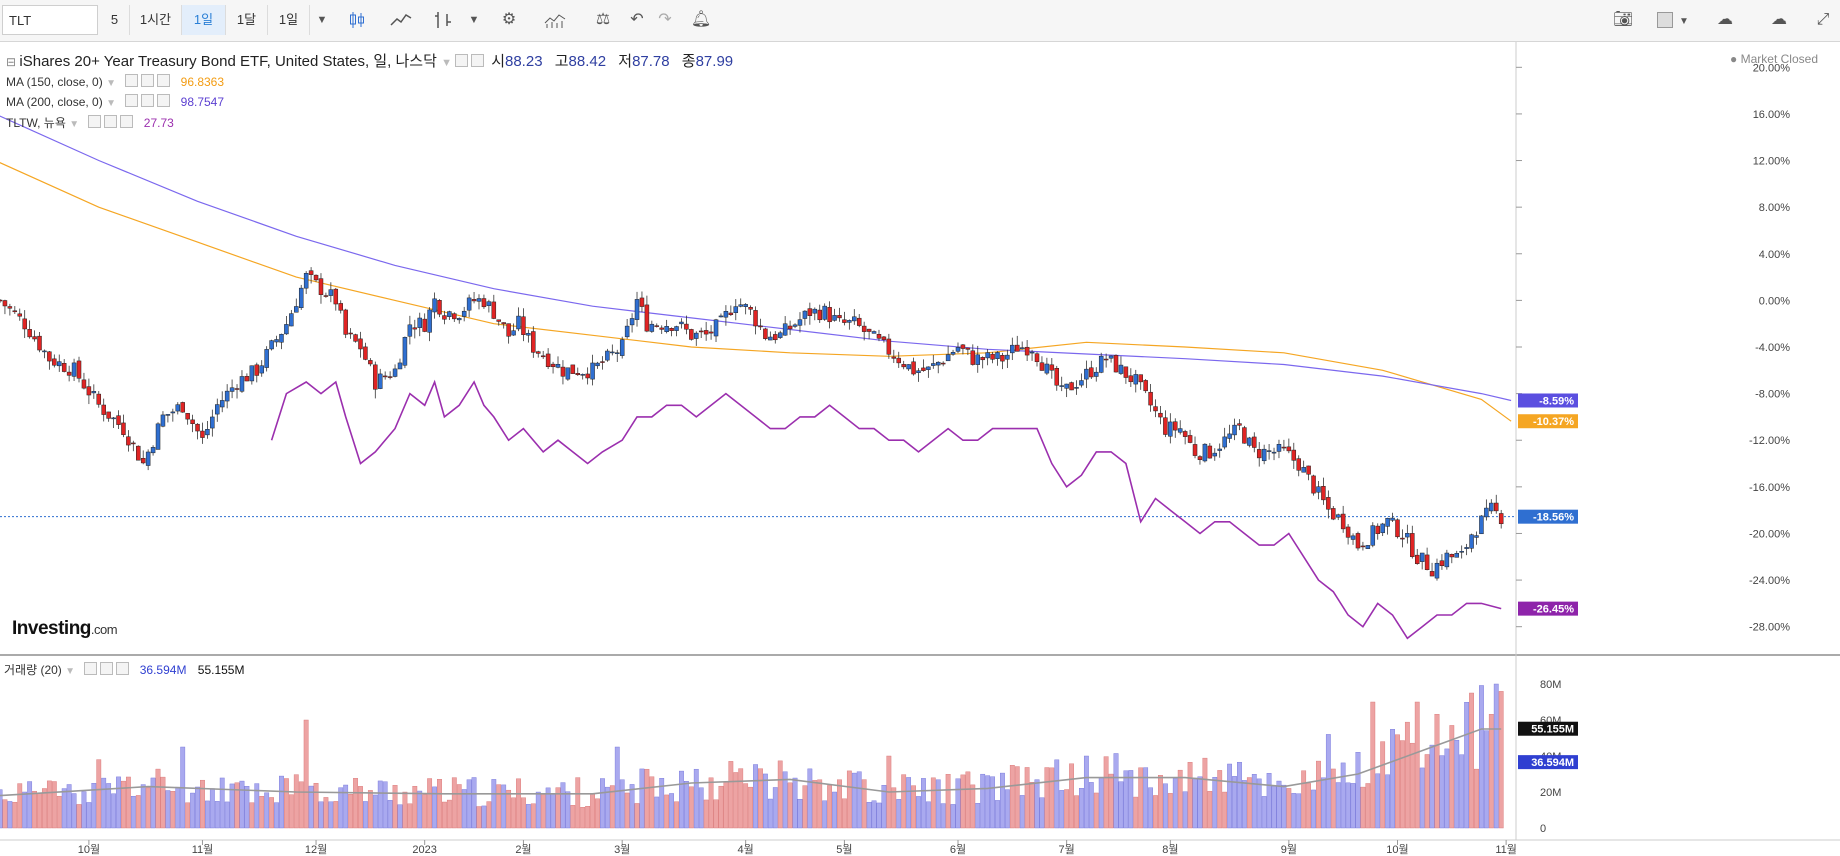 The image size is (1840, 856). Describe the element at coordinates (148, 100) in the screenshot. I see `ma200-settings-icon` at that location.